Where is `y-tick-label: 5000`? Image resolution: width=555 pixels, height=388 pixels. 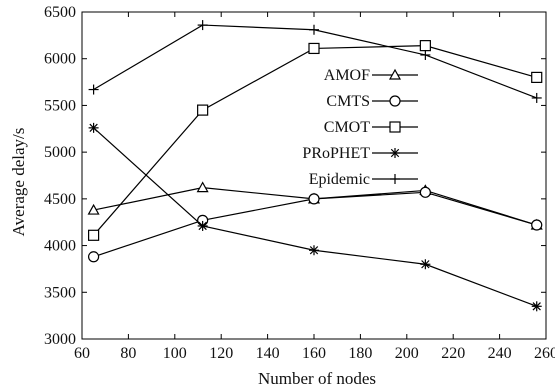
y-tick-label: 5000 is located at coordinates (60, 152).